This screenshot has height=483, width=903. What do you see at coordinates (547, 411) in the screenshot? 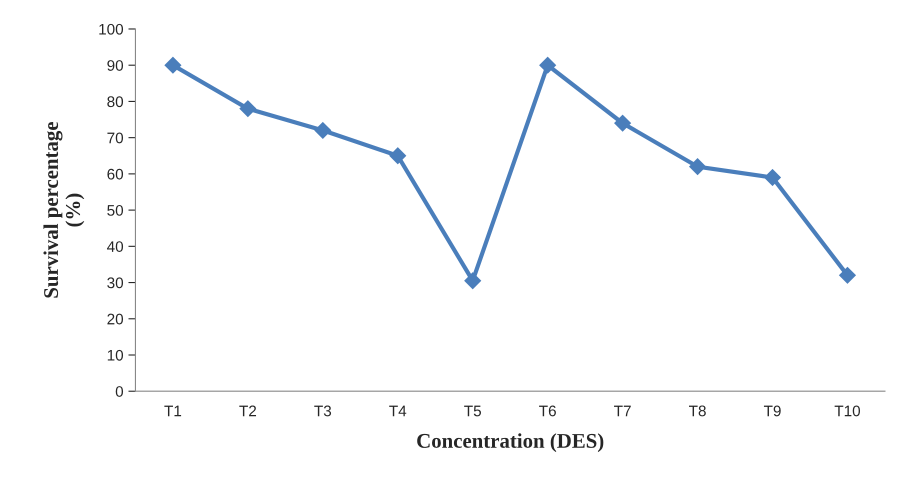
I see `x-tick-label: T6` at bounding box center [547, 411].